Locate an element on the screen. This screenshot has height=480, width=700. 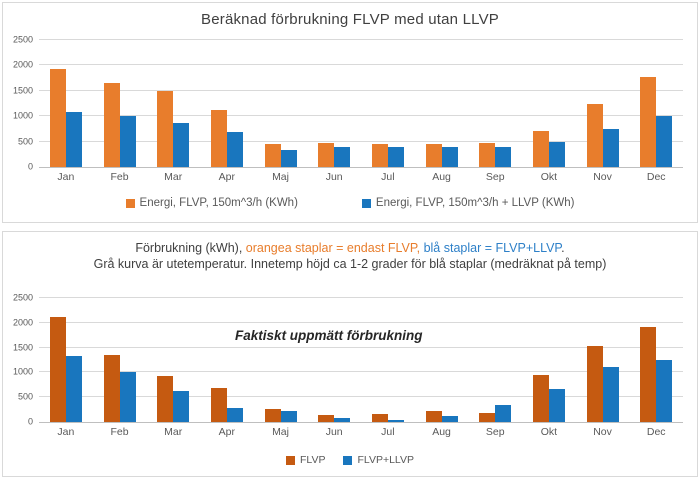
y-tick-label: 1500 is located at coordinates (22, 90).